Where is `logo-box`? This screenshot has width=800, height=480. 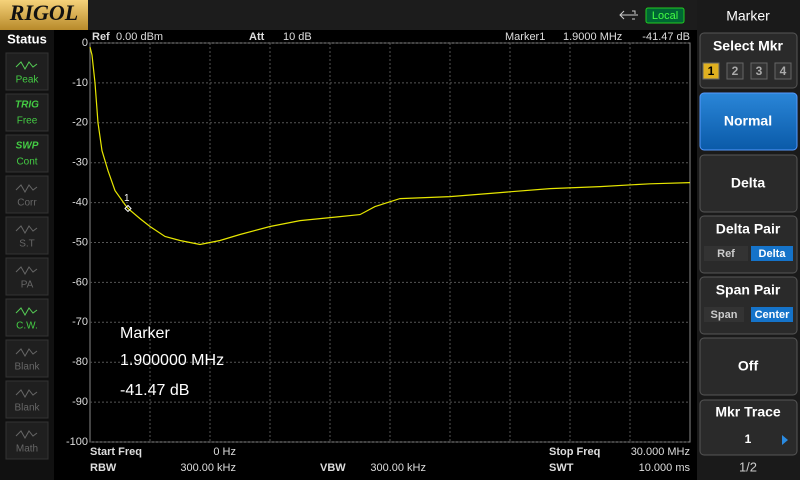
logo-box is located at coordinates (44, 15).